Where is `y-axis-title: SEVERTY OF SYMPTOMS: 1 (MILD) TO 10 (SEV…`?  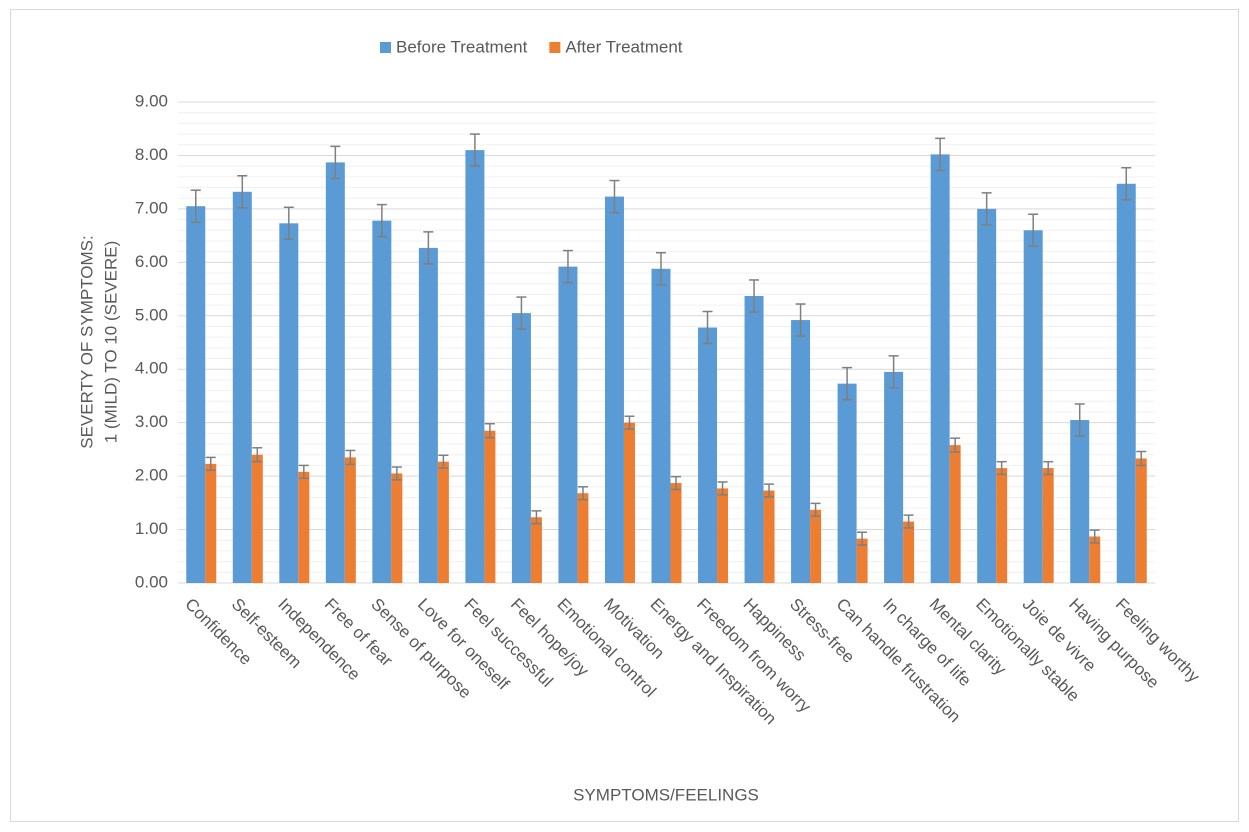 y-axis-title: SEVERTY OF SYMPTOMS: 1 (MILD) TO 10 (SEV… is located at coordinates (98, 342).